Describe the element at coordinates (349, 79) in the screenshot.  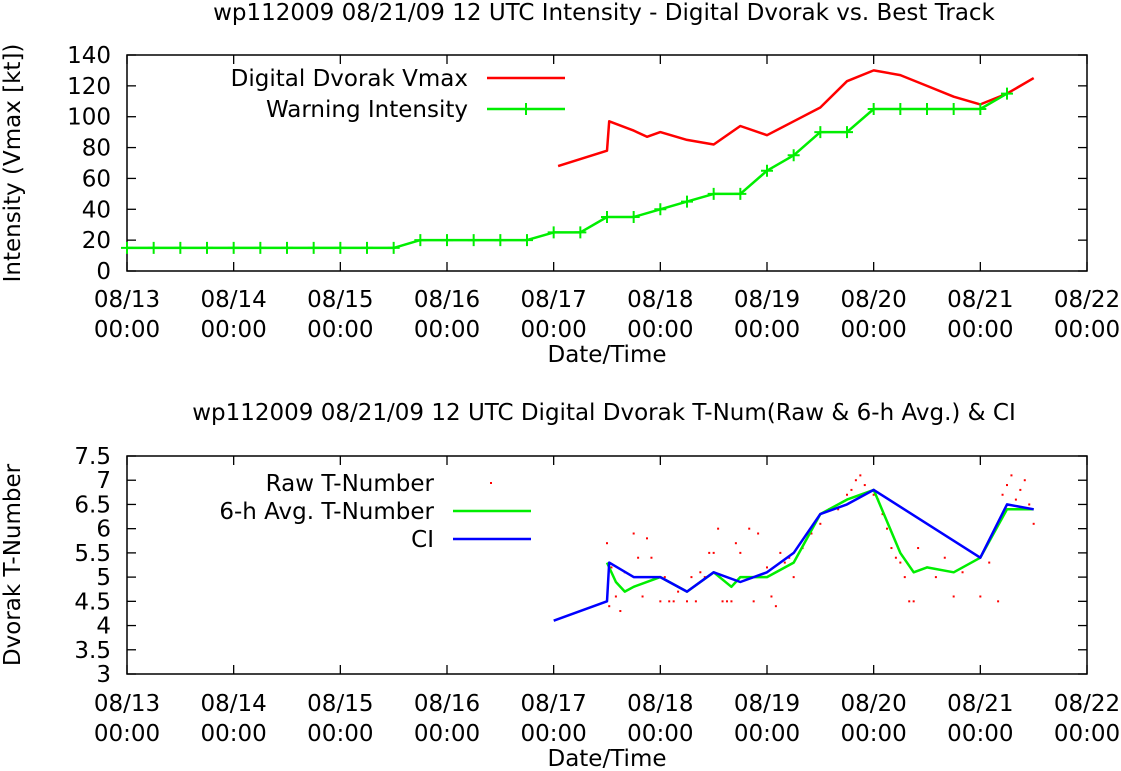
I see `legend-label-digital-dvorak-vmax: Digital Dvorak Vmax` at that location.